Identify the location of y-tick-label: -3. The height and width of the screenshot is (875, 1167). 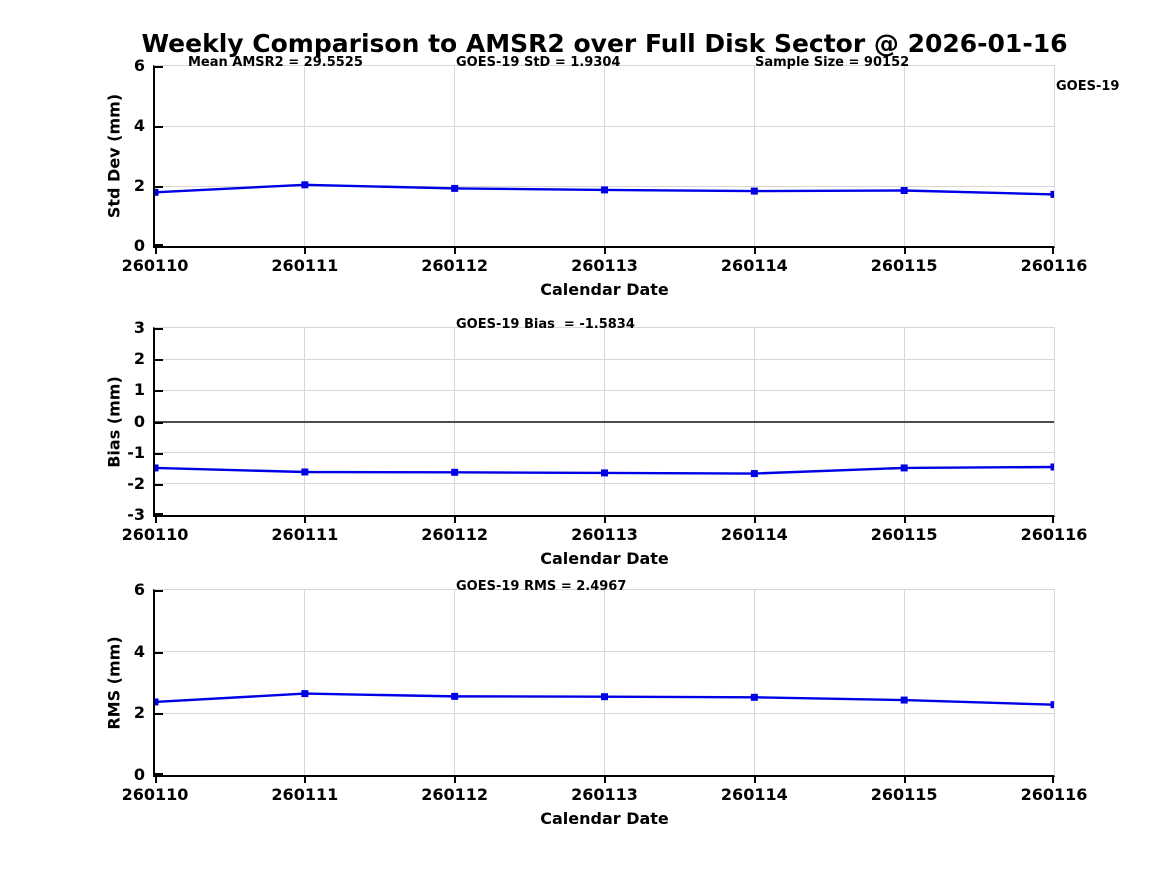
(136, 514).